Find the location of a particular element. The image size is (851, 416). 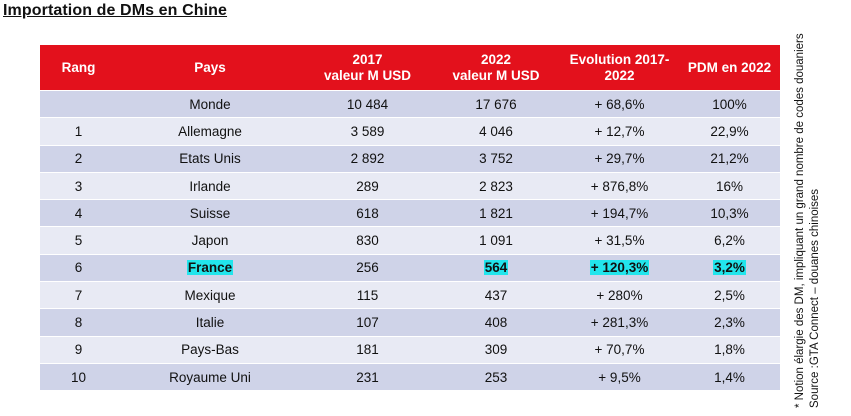

cell-pays: Mexique is located at coordinates (210, 295).